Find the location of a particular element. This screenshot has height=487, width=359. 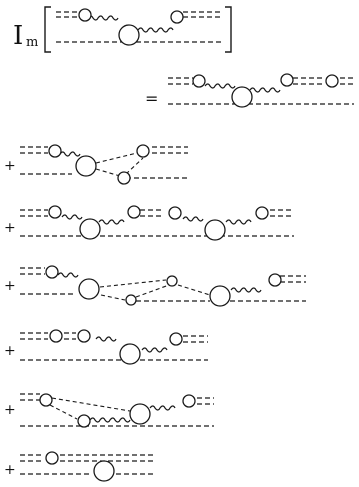

diagram-term-3: + is located at coordinates (149, 223).